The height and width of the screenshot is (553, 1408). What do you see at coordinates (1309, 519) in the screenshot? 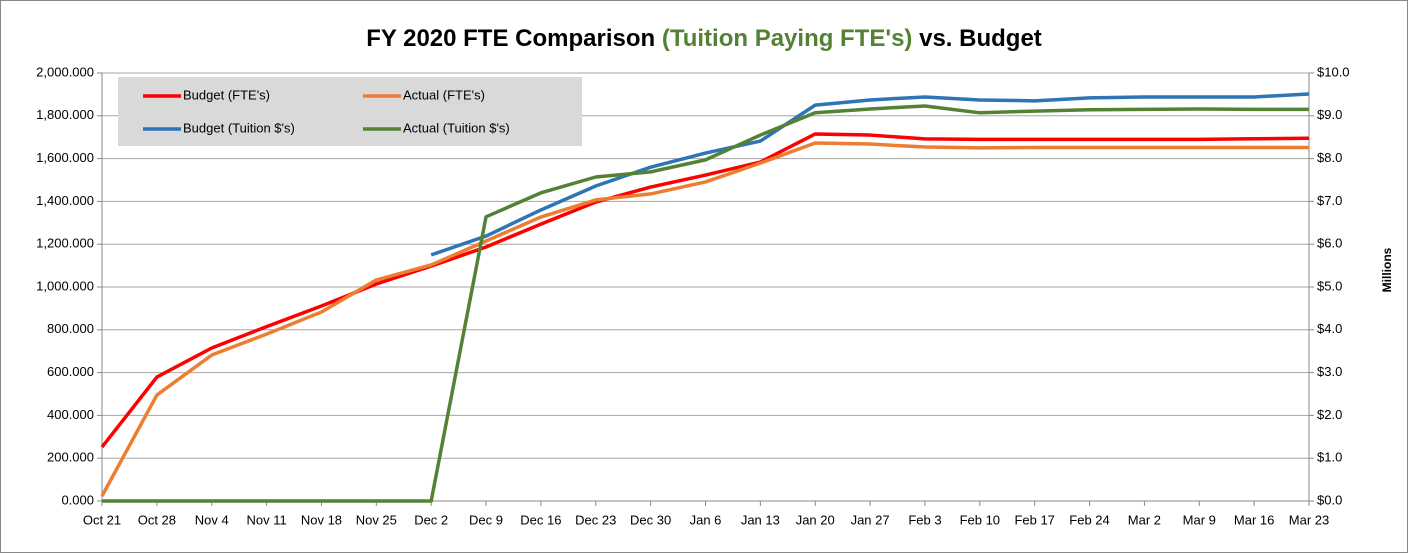
I see `x-tick-label: Mar 23` at bounding box center [1309, 519].